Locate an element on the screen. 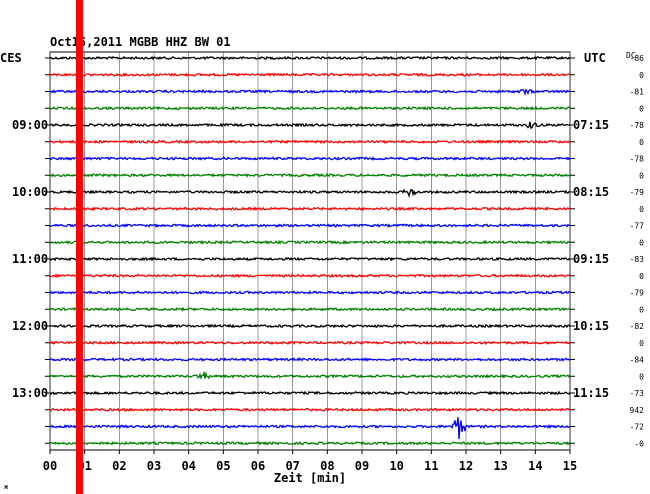 The image size is (650, 494). dc-offset-value: -82 is located at coordinates (637, 326).